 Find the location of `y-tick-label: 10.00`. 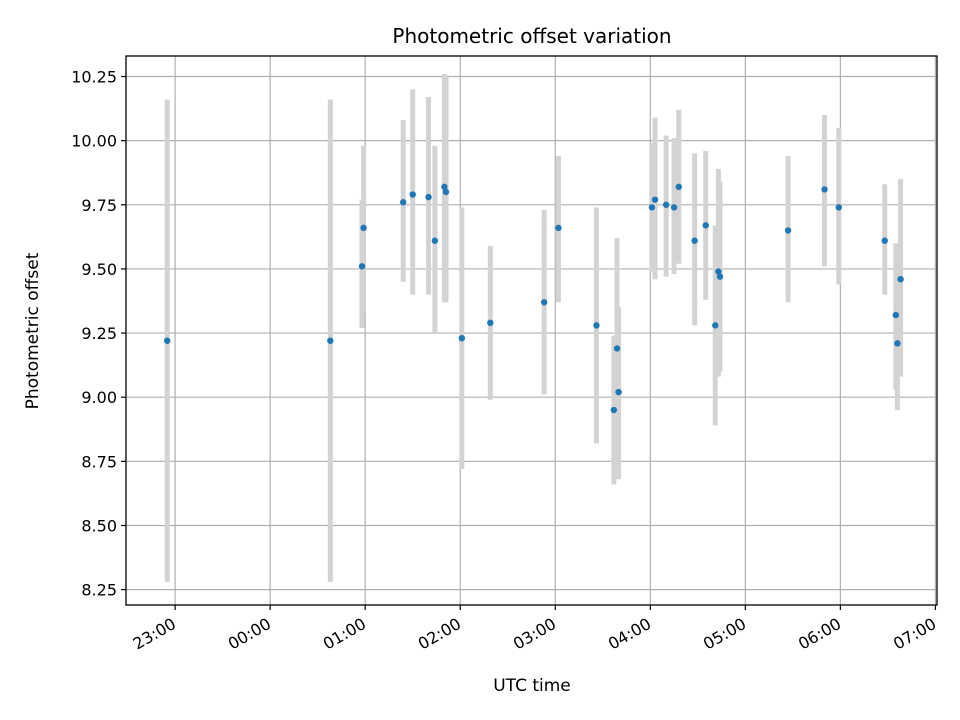

y-tick-label: 10.00 is located at coordinates (94, 141).